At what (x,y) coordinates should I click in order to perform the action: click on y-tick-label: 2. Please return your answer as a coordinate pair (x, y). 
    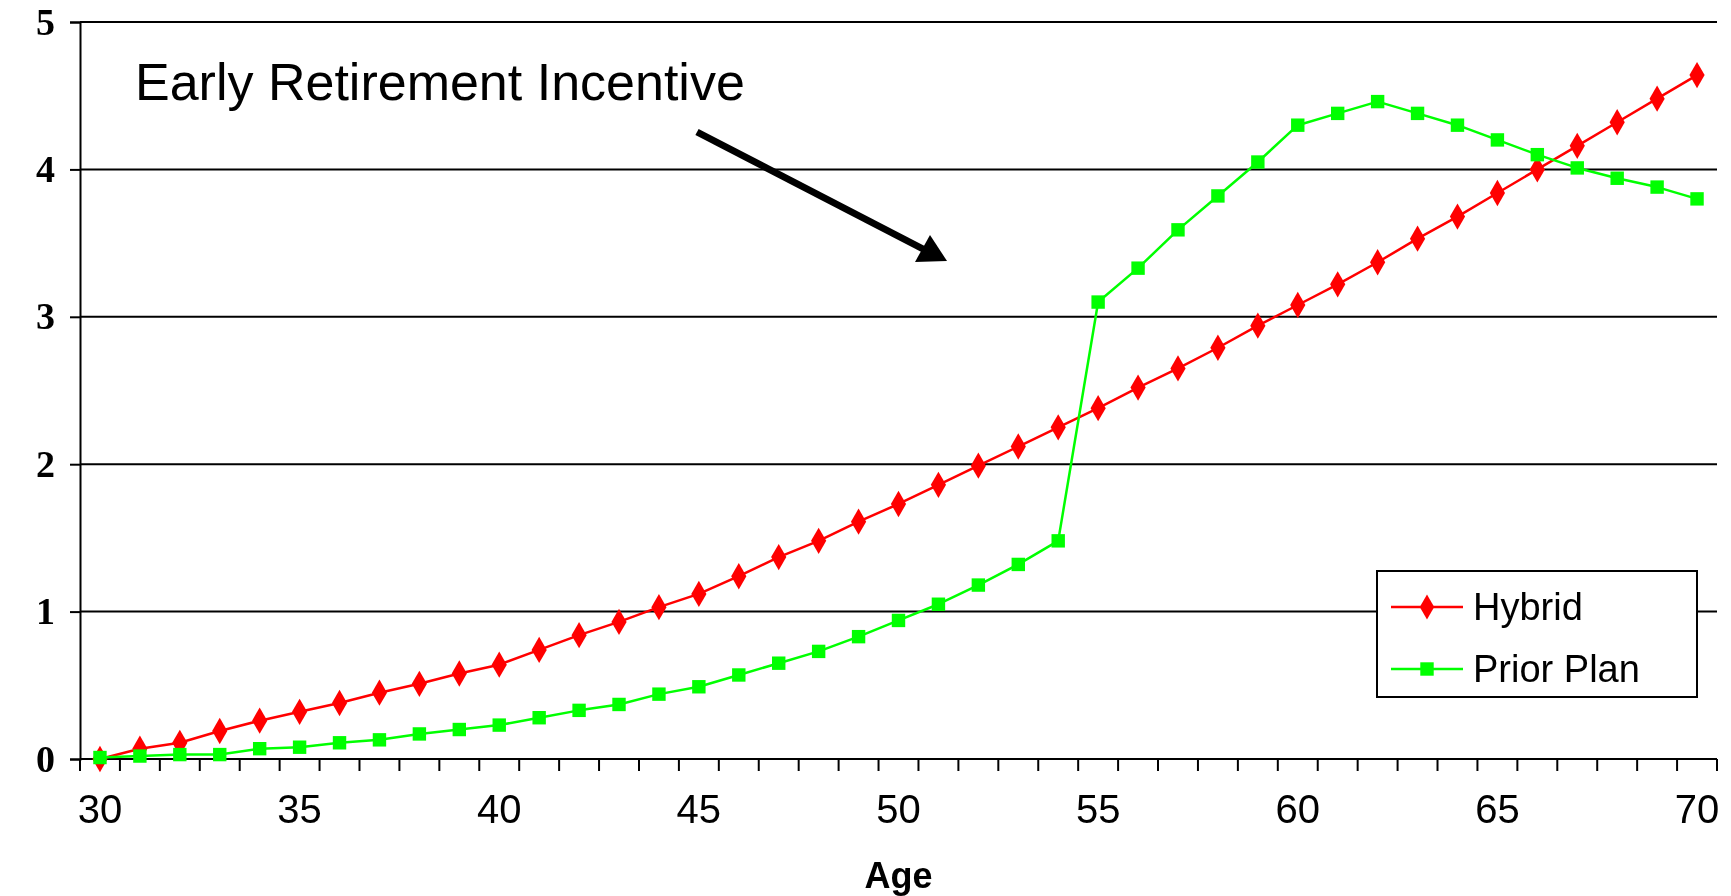
    Looking at the image, I should click on (45, 463).